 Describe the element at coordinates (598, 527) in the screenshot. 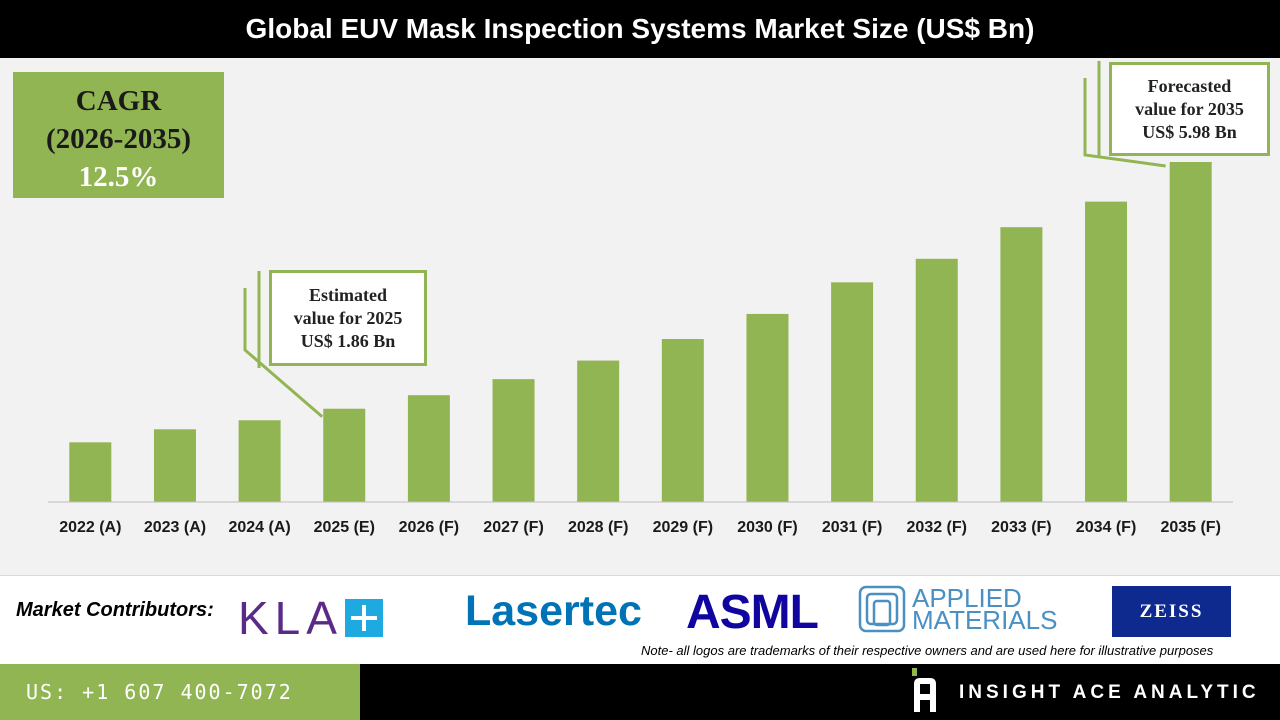

I see `x-tick-label-6: 2028 (F)` at that location.